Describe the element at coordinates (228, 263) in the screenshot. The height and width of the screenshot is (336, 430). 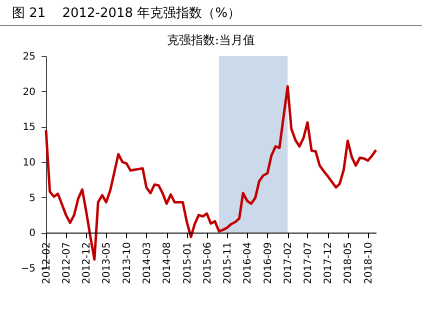
I see `x-tick-label: 2015-11` at that location.